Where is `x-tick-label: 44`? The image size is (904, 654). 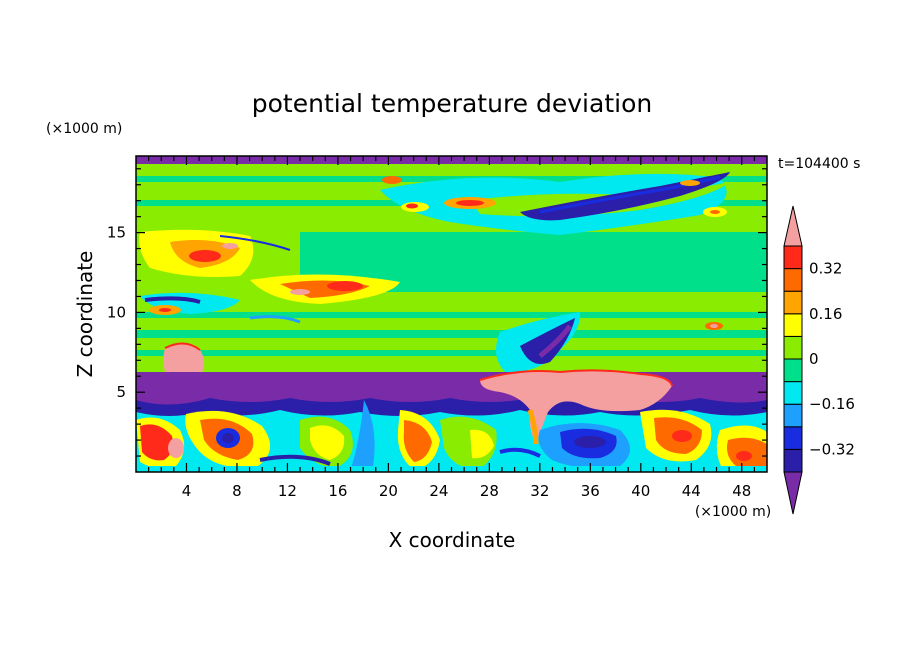 x-tick-label: 44 is located at coordinates (691, 491).